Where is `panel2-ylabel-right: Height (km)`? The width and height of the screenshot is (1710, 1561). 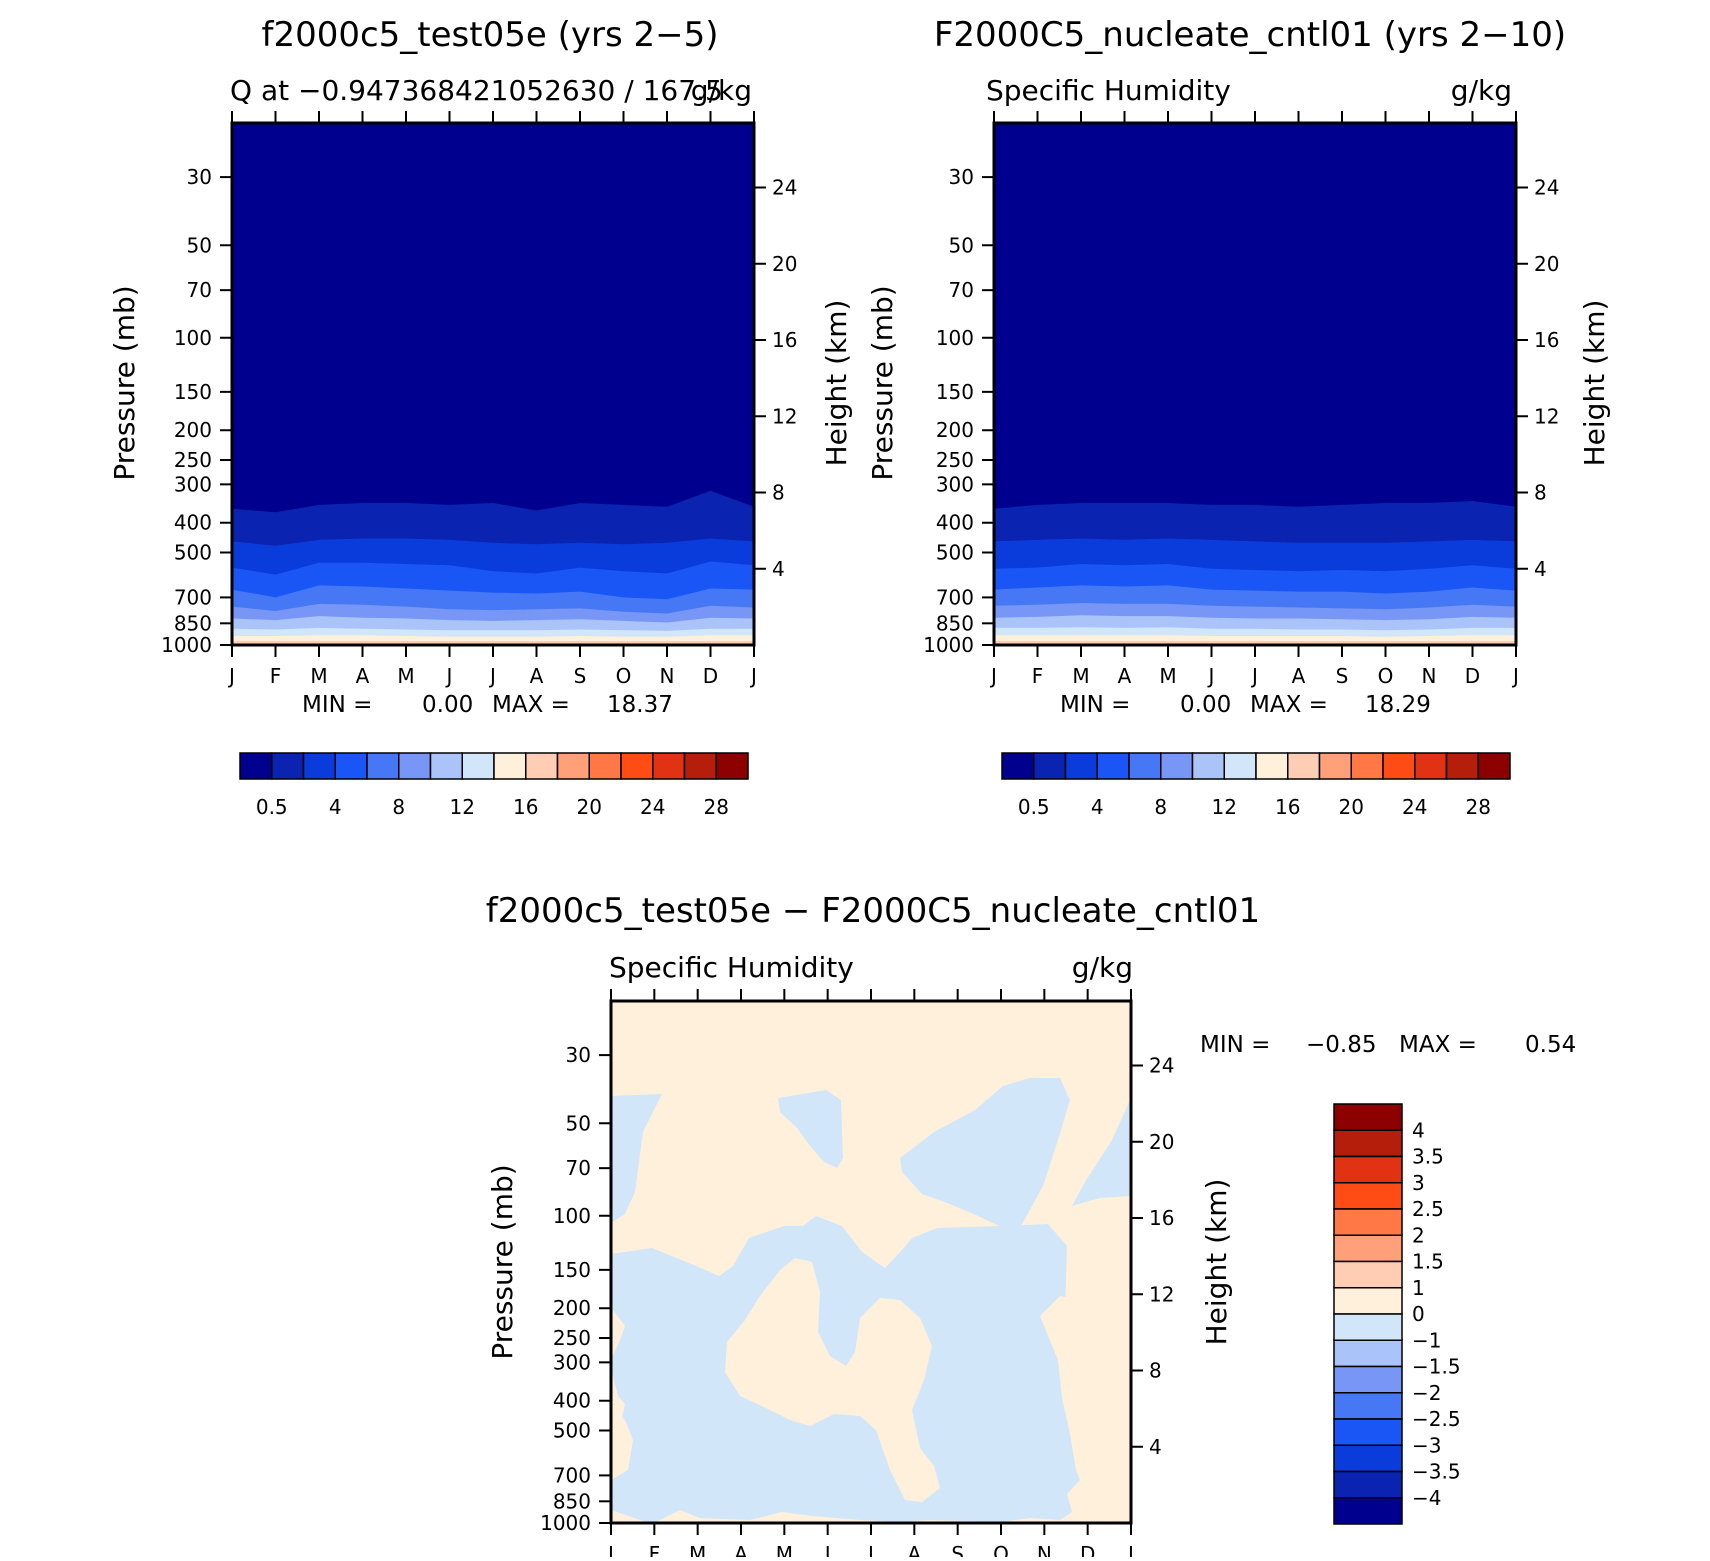 panel2-ylabel-right: Height (km) is located at coordinates (1594, 383).